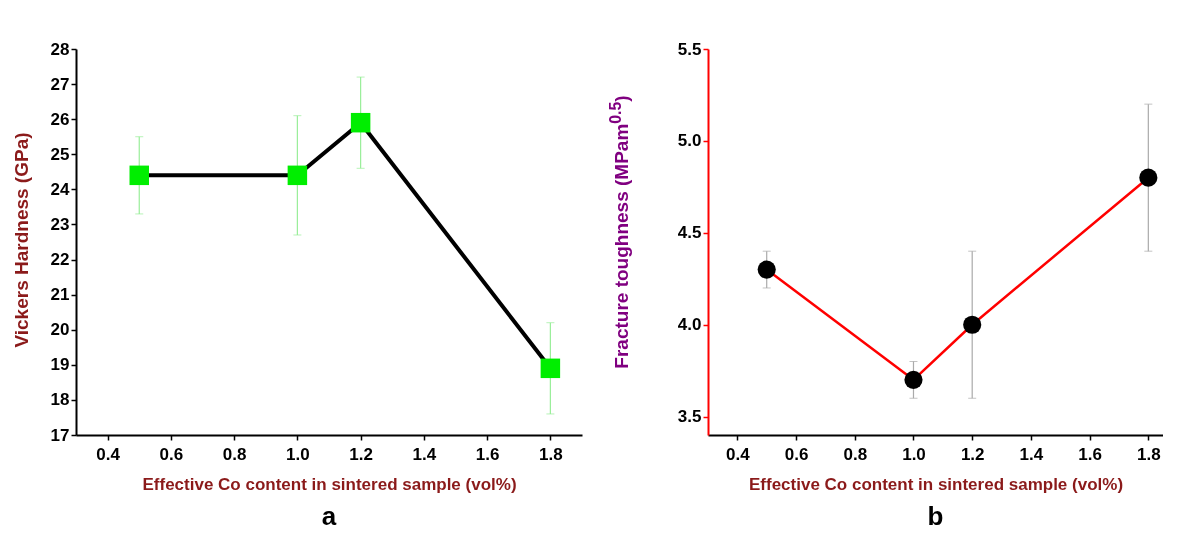 The image size is (1197, 535). What do you see at coordinates (689, 417) in the screenshot?
I see `y-tick-label: 3.5` at bounding box center [689, 417].